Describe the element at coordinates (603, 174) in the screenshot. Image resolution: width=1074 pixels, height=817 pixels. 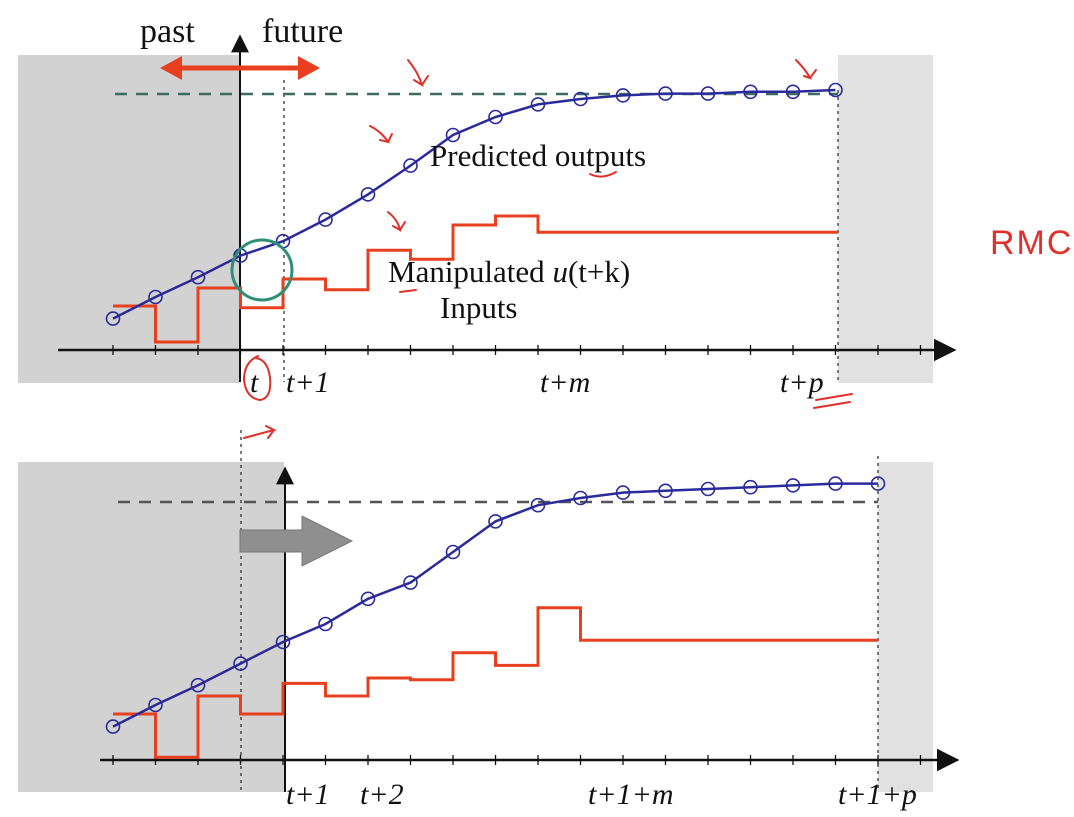
I see `underline-outputs` at that location.